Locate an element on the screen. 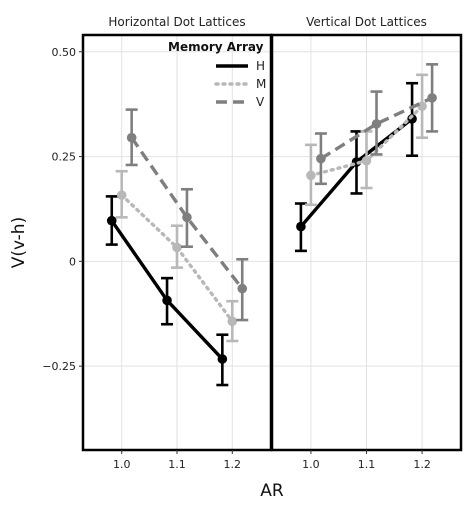 This screenshot has width=474, height=509. x-axis-ticks: 1.0 1.1 1.2 1.0 1.1 1.2 is located at coordinates (272, 460).